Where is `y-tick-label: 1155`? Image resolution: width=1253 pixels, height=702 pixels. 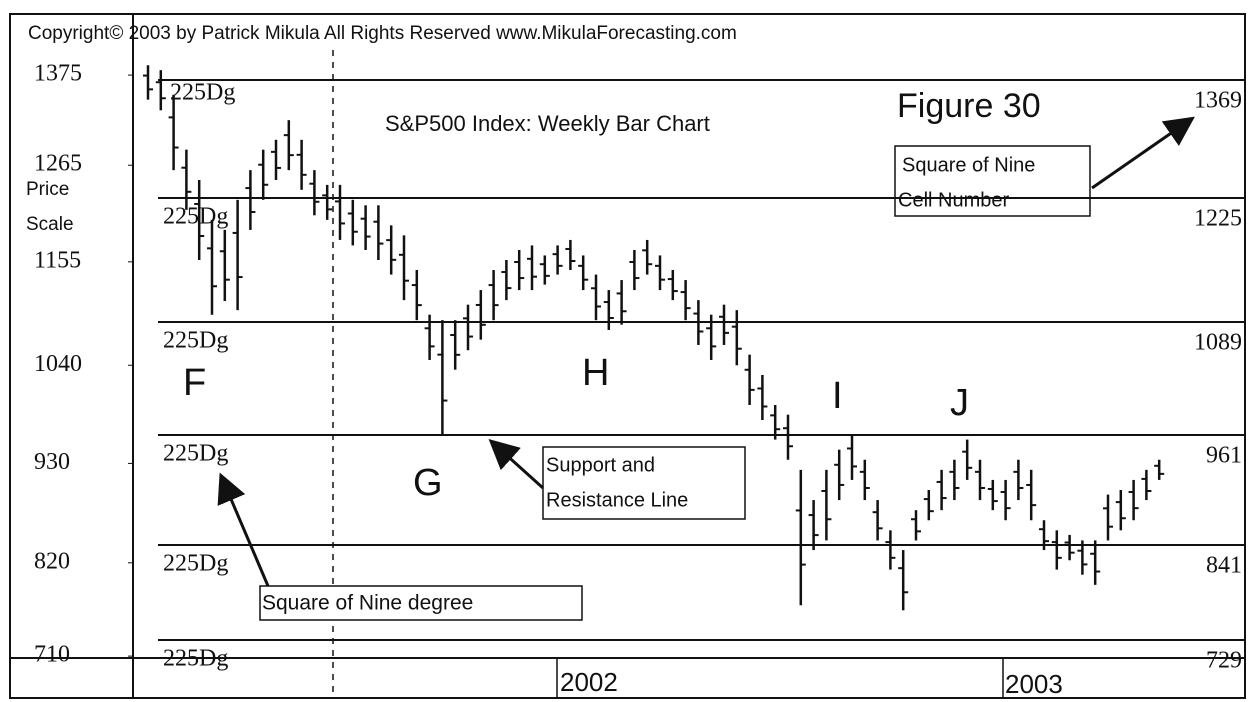
y-tick-label: 1155 is located at coordinates (57, 260).